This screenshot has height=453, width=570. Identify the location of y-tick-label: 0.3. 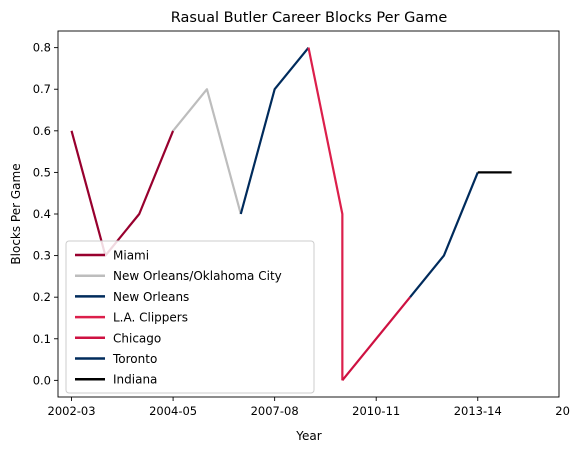
(42, 256).